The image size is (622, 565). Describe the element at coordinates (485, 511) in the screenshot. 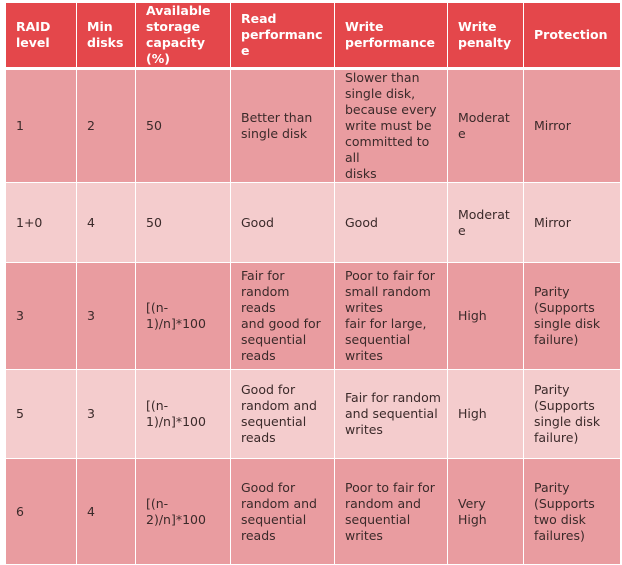

I see `cell-write-penalty: Very High` at that location.